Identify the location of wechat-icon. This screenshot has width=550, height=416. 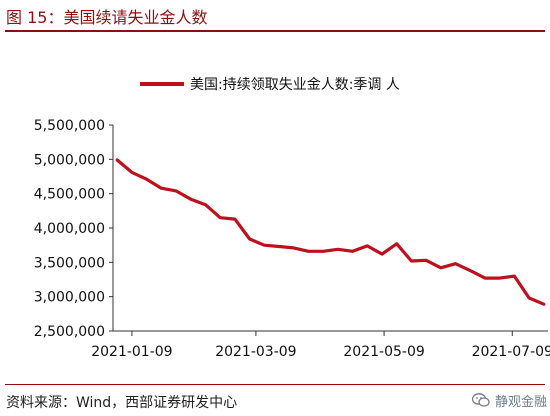
(481, 399).